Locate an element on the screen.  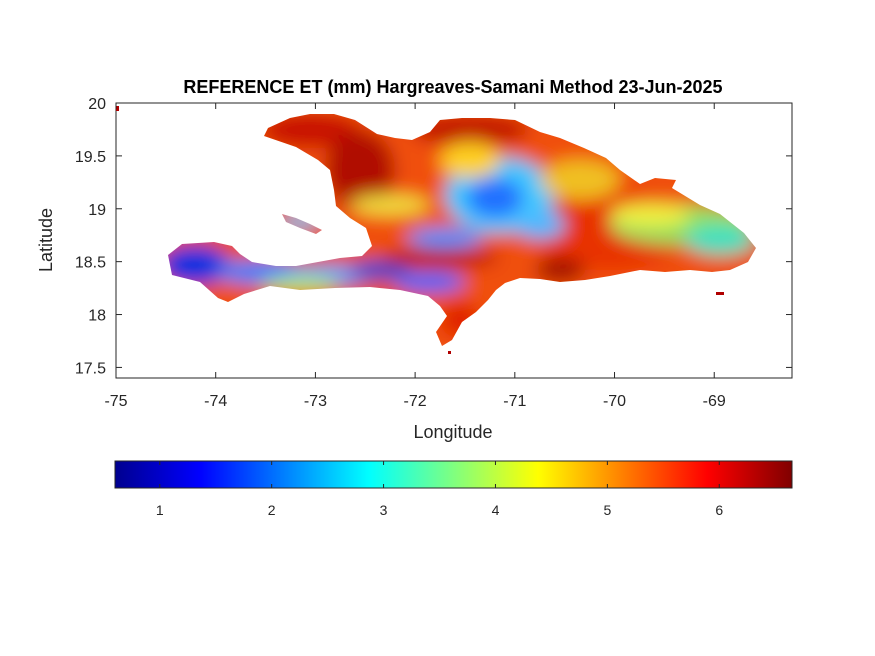
y-tick-label: 20 is located at coordinates (97, 104).